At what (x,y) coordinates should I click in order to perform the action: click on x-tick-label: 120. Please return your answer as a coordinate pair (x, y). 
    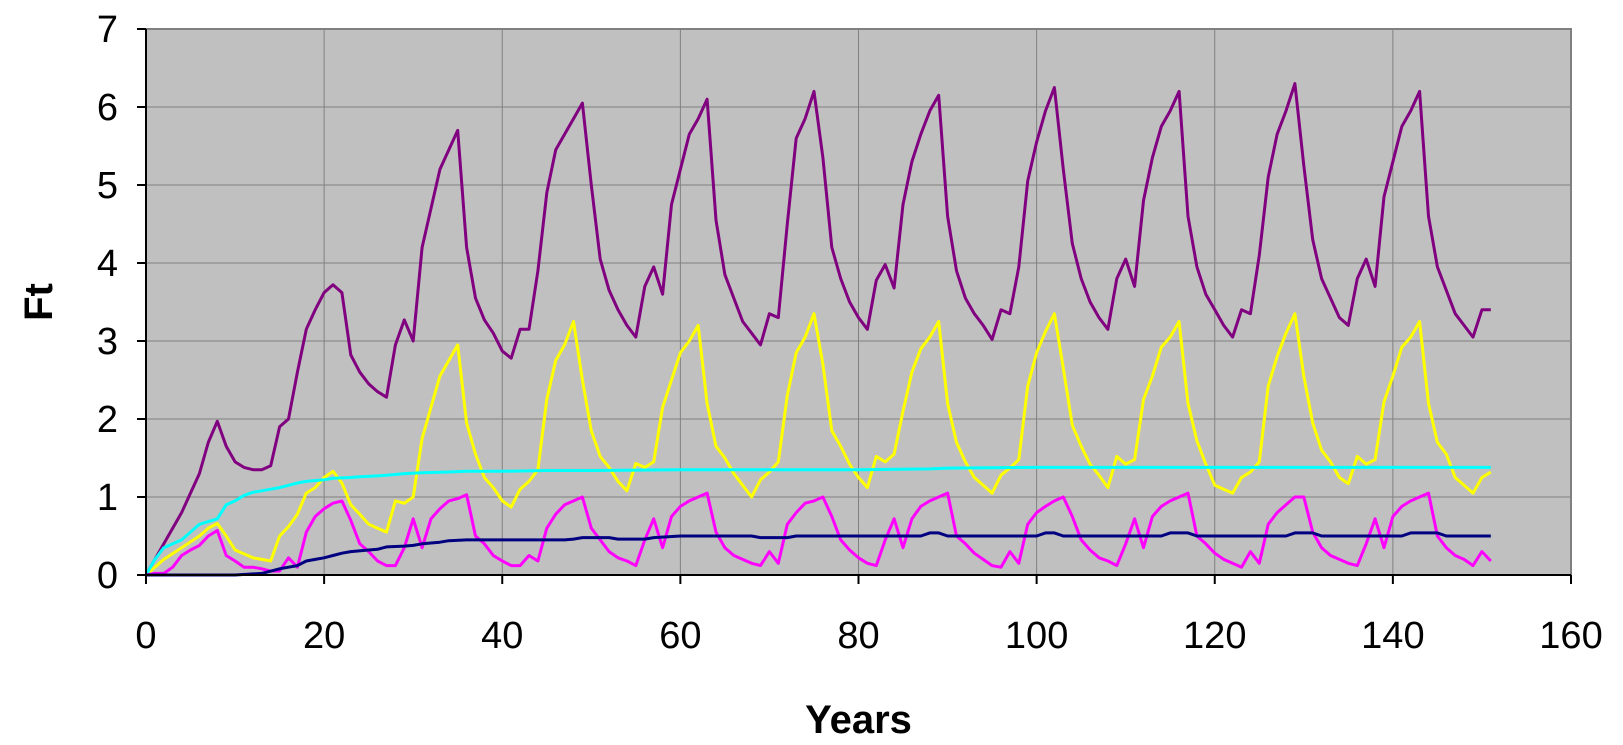
    Looking at the image, I should click on (1214, 636).